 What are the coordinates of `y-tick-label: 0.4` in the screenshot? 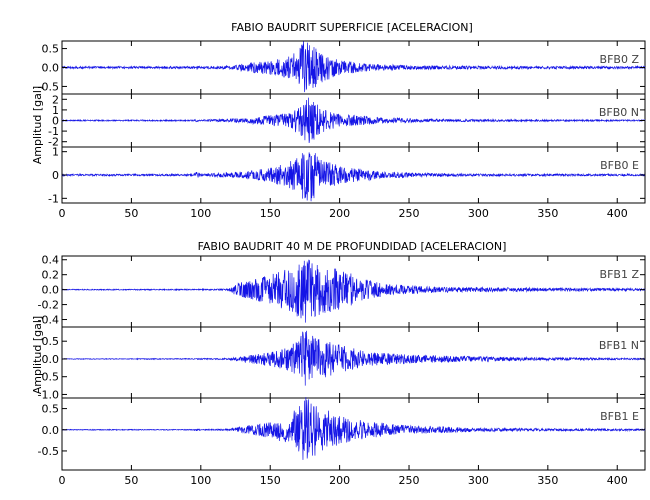 It's located at (51, 260).